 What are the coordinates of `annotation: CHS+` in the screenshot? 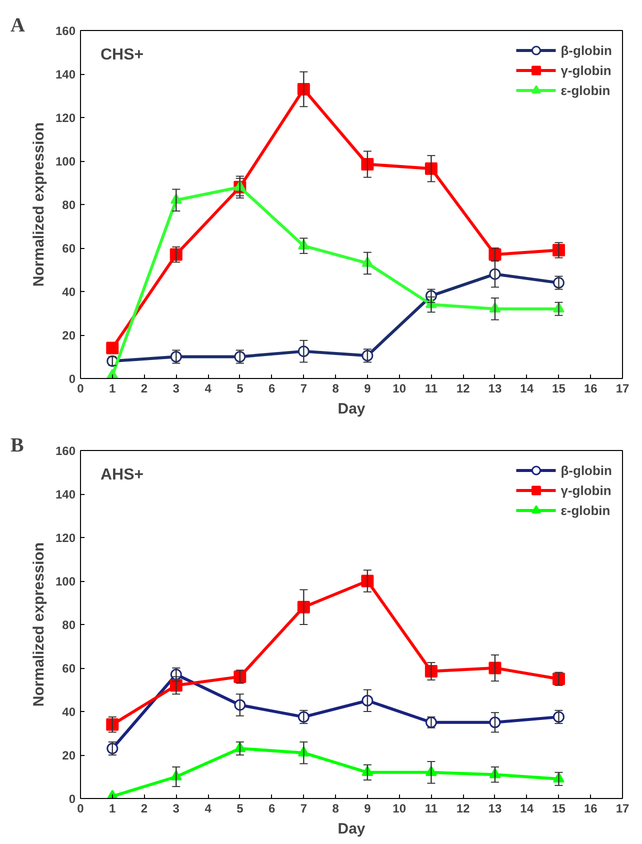 It's located at (122, 55).